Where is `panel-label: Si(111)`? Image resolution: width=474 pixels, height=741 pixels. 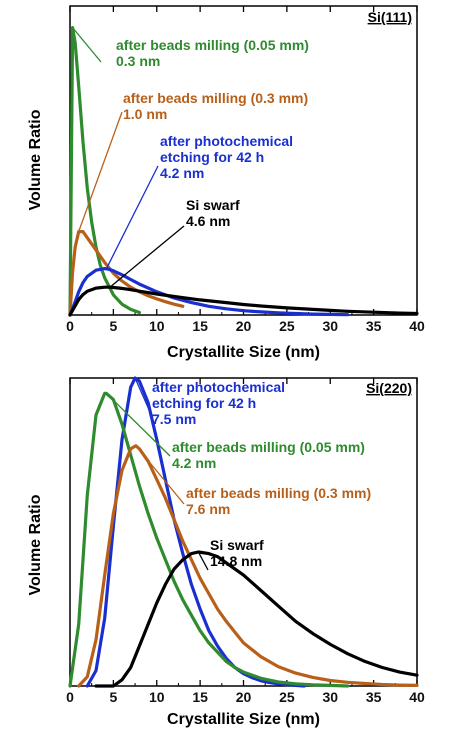
panel-label: Si(111) is located at coordinates (390, 17).